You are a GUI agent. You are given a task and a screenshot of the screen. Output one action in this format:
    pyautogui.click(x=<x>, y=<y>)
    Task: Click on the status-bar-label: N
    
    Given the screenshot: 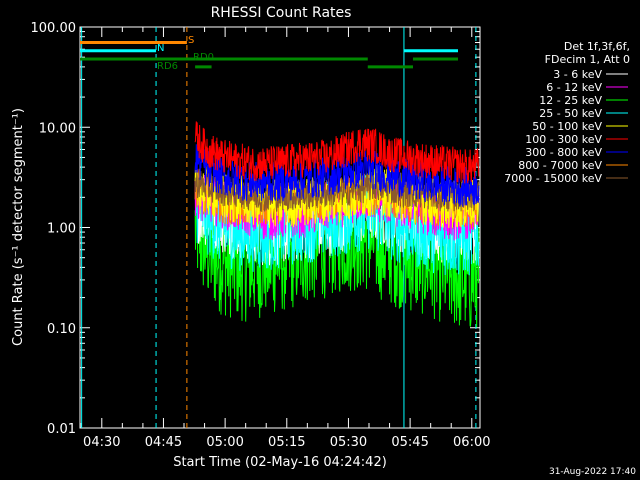 What is the action you would take?
    pyautogui.click(x=160, y=48)
    